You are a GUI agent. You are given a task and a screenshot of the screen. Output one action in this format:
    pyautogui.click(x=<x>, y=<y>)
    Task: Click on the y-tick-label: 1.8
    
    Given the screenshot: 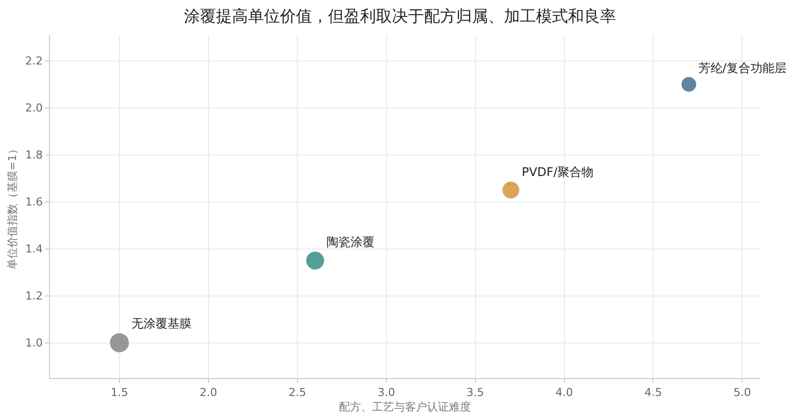 What is the action you would take?
    pyautogui.click(x=34, y=155)
    